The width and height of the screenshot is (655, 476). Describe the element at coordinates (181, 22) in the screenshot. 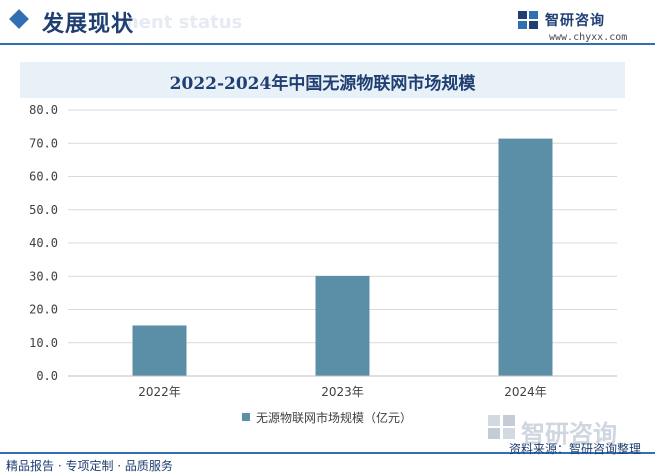

I see `header-ghost-text: ment status` at that location.